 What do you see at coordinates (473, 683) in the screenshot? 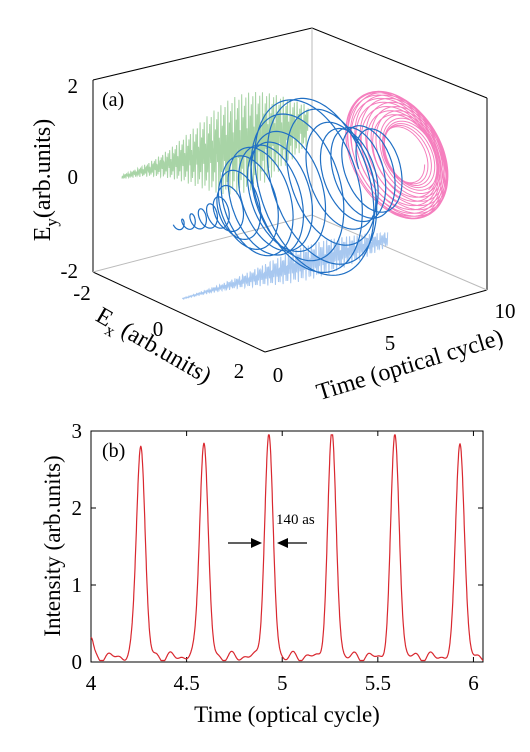
I see `x-tick-label: 6` at bounding box center [473, 683].